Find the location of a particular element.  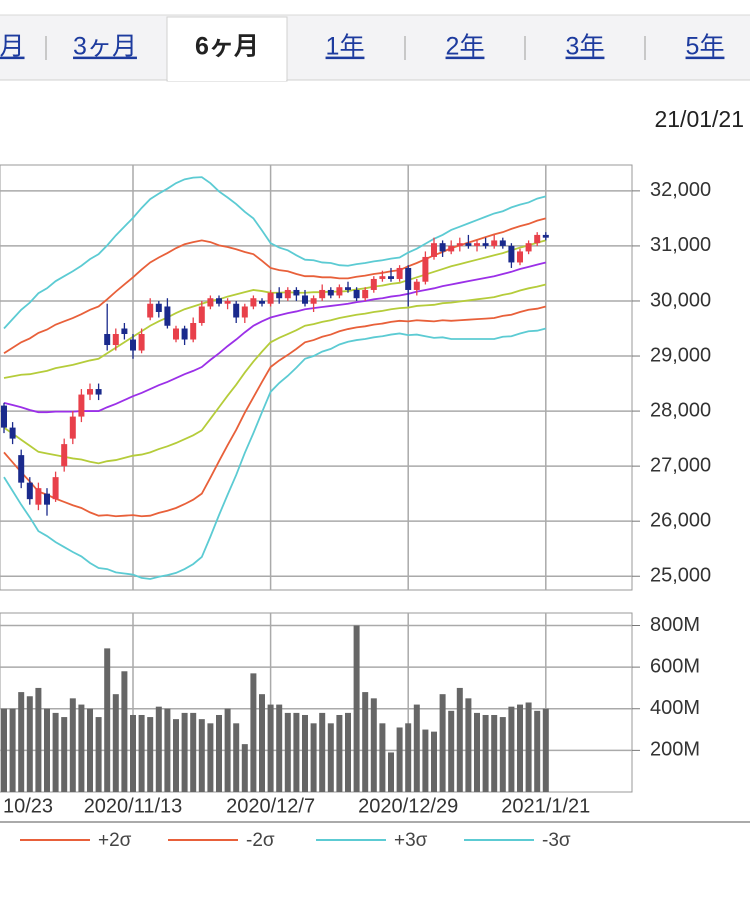

tab: 2年 is located at coordinates (465, 47).